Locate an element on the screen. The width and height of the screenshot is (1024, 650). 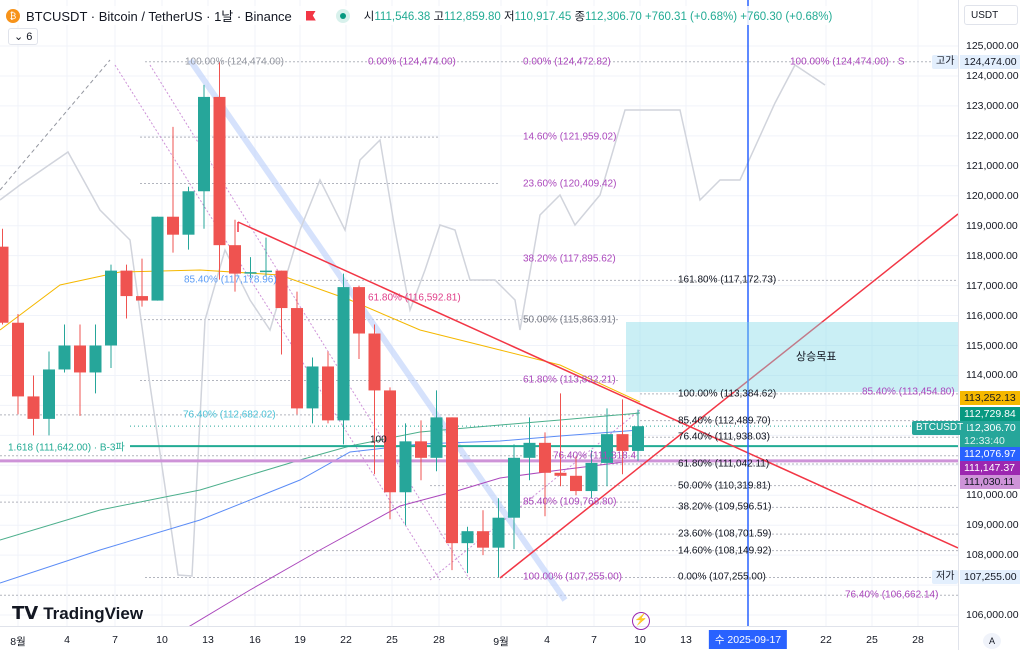
price-label: 123,000.00 is located at coordinates (992, 105).